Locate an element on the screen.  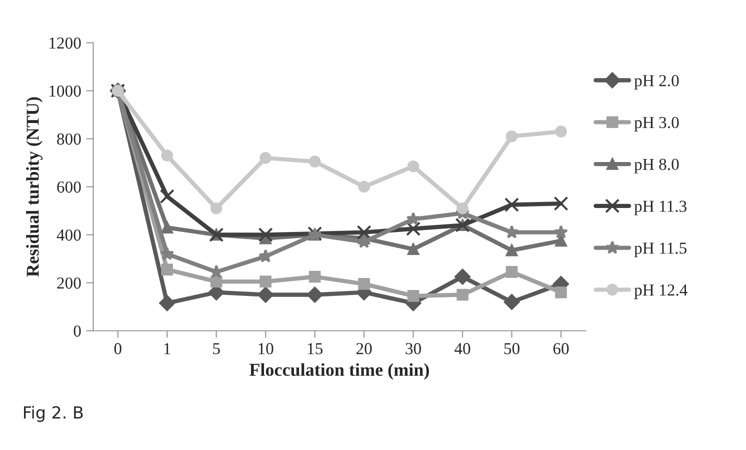
legend-label: pH 12.4 is located at coordinates (661, 292).